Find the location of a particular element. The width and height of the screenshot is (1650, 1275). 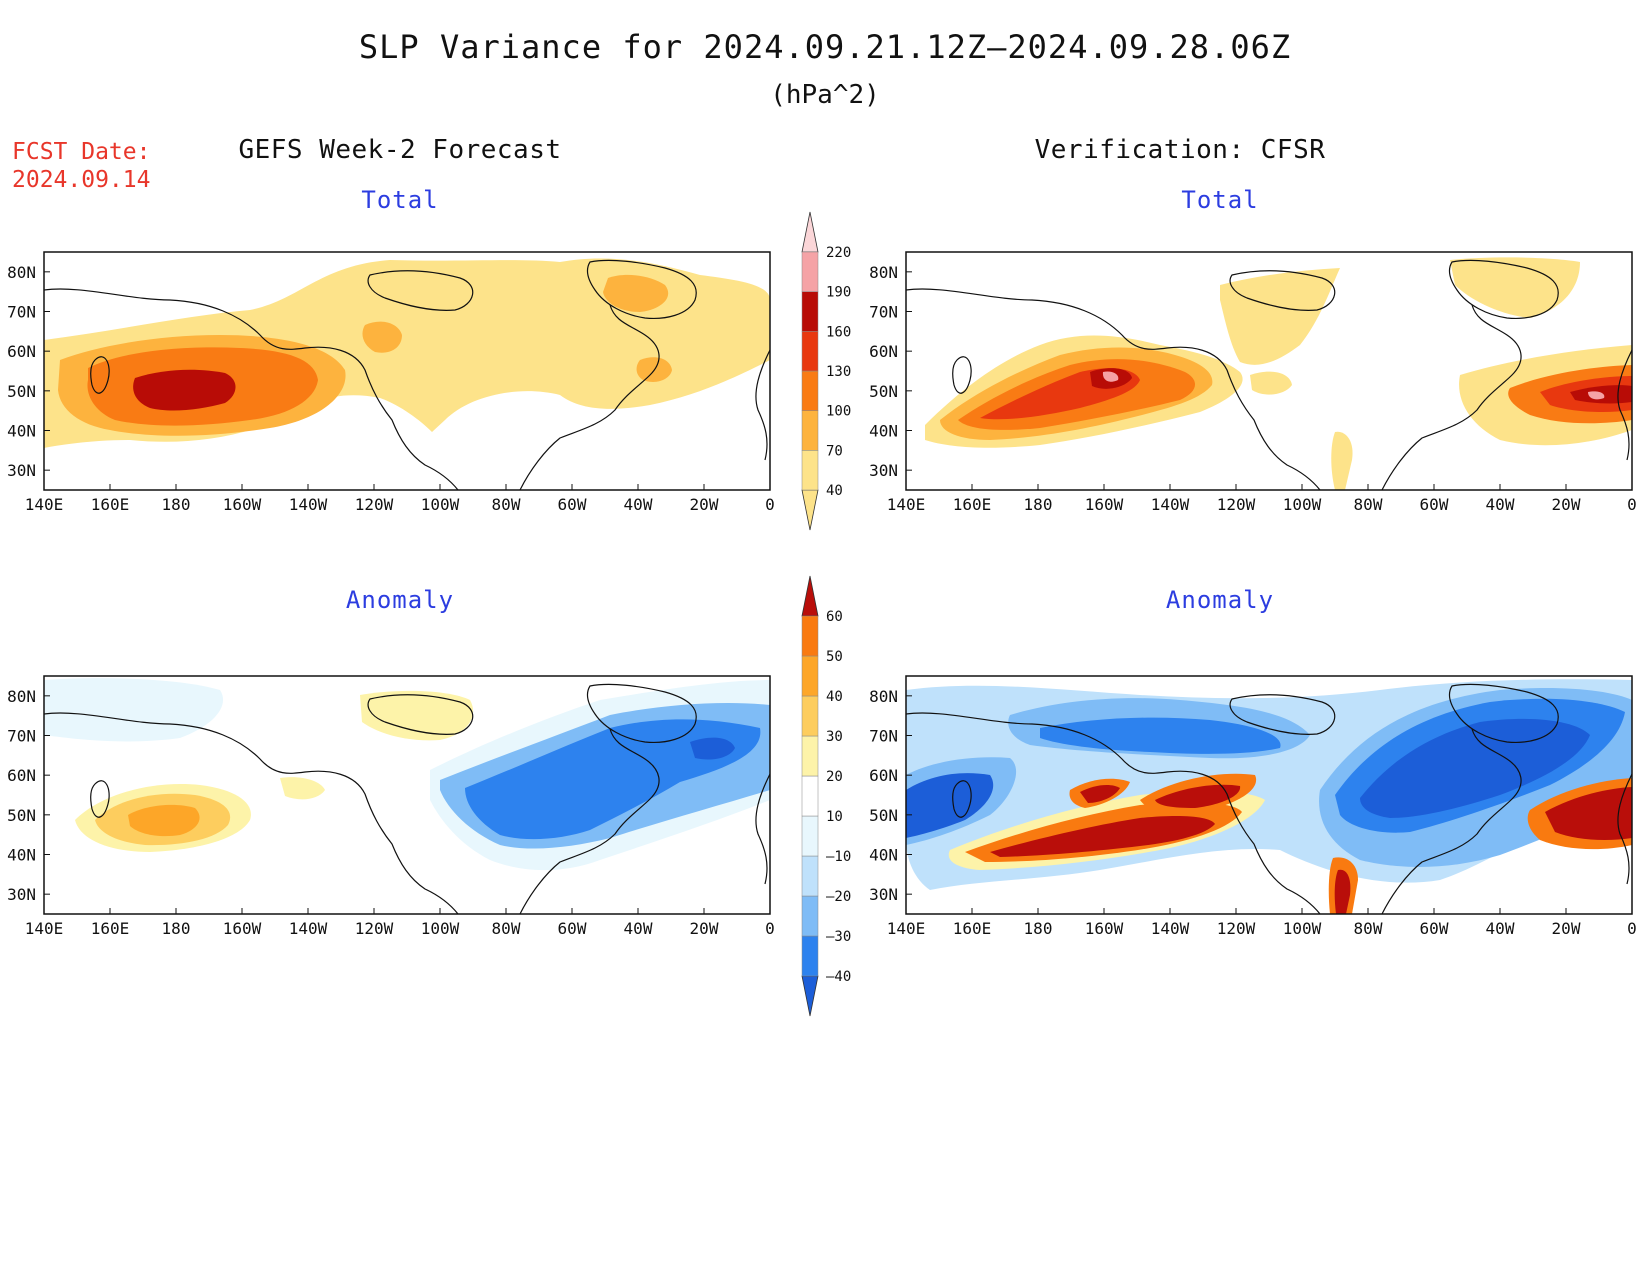

fcst-date-label: FCST Date: is located at coordinates (81, 152).